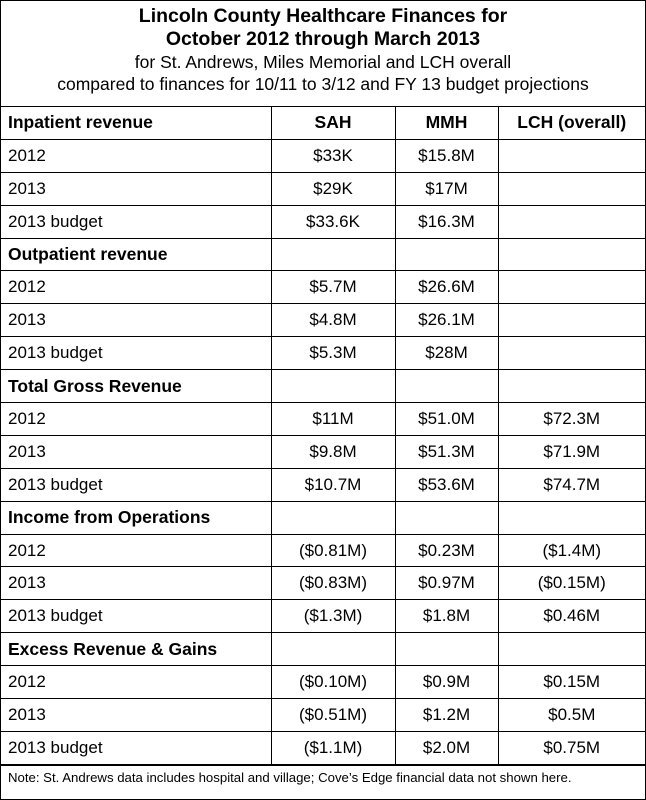 This screenshot has height=800, width=646. I want to click on section-heading: Total Gross Revenue, so click(136, 386).